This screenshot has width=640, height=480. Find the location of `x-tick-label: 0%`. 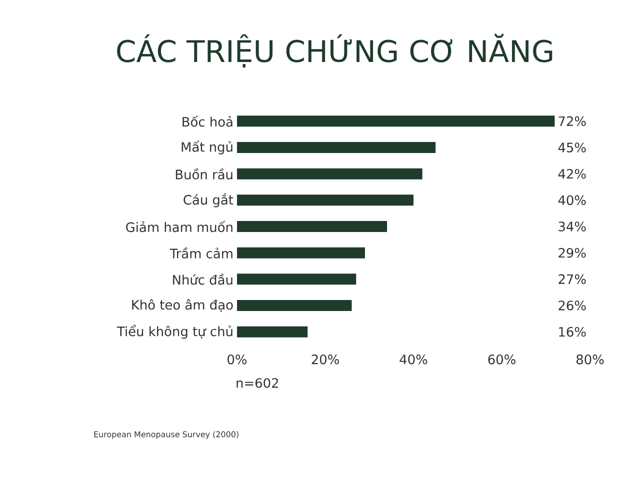

x-tick-label: 0% is located at coordinates (237, 359).